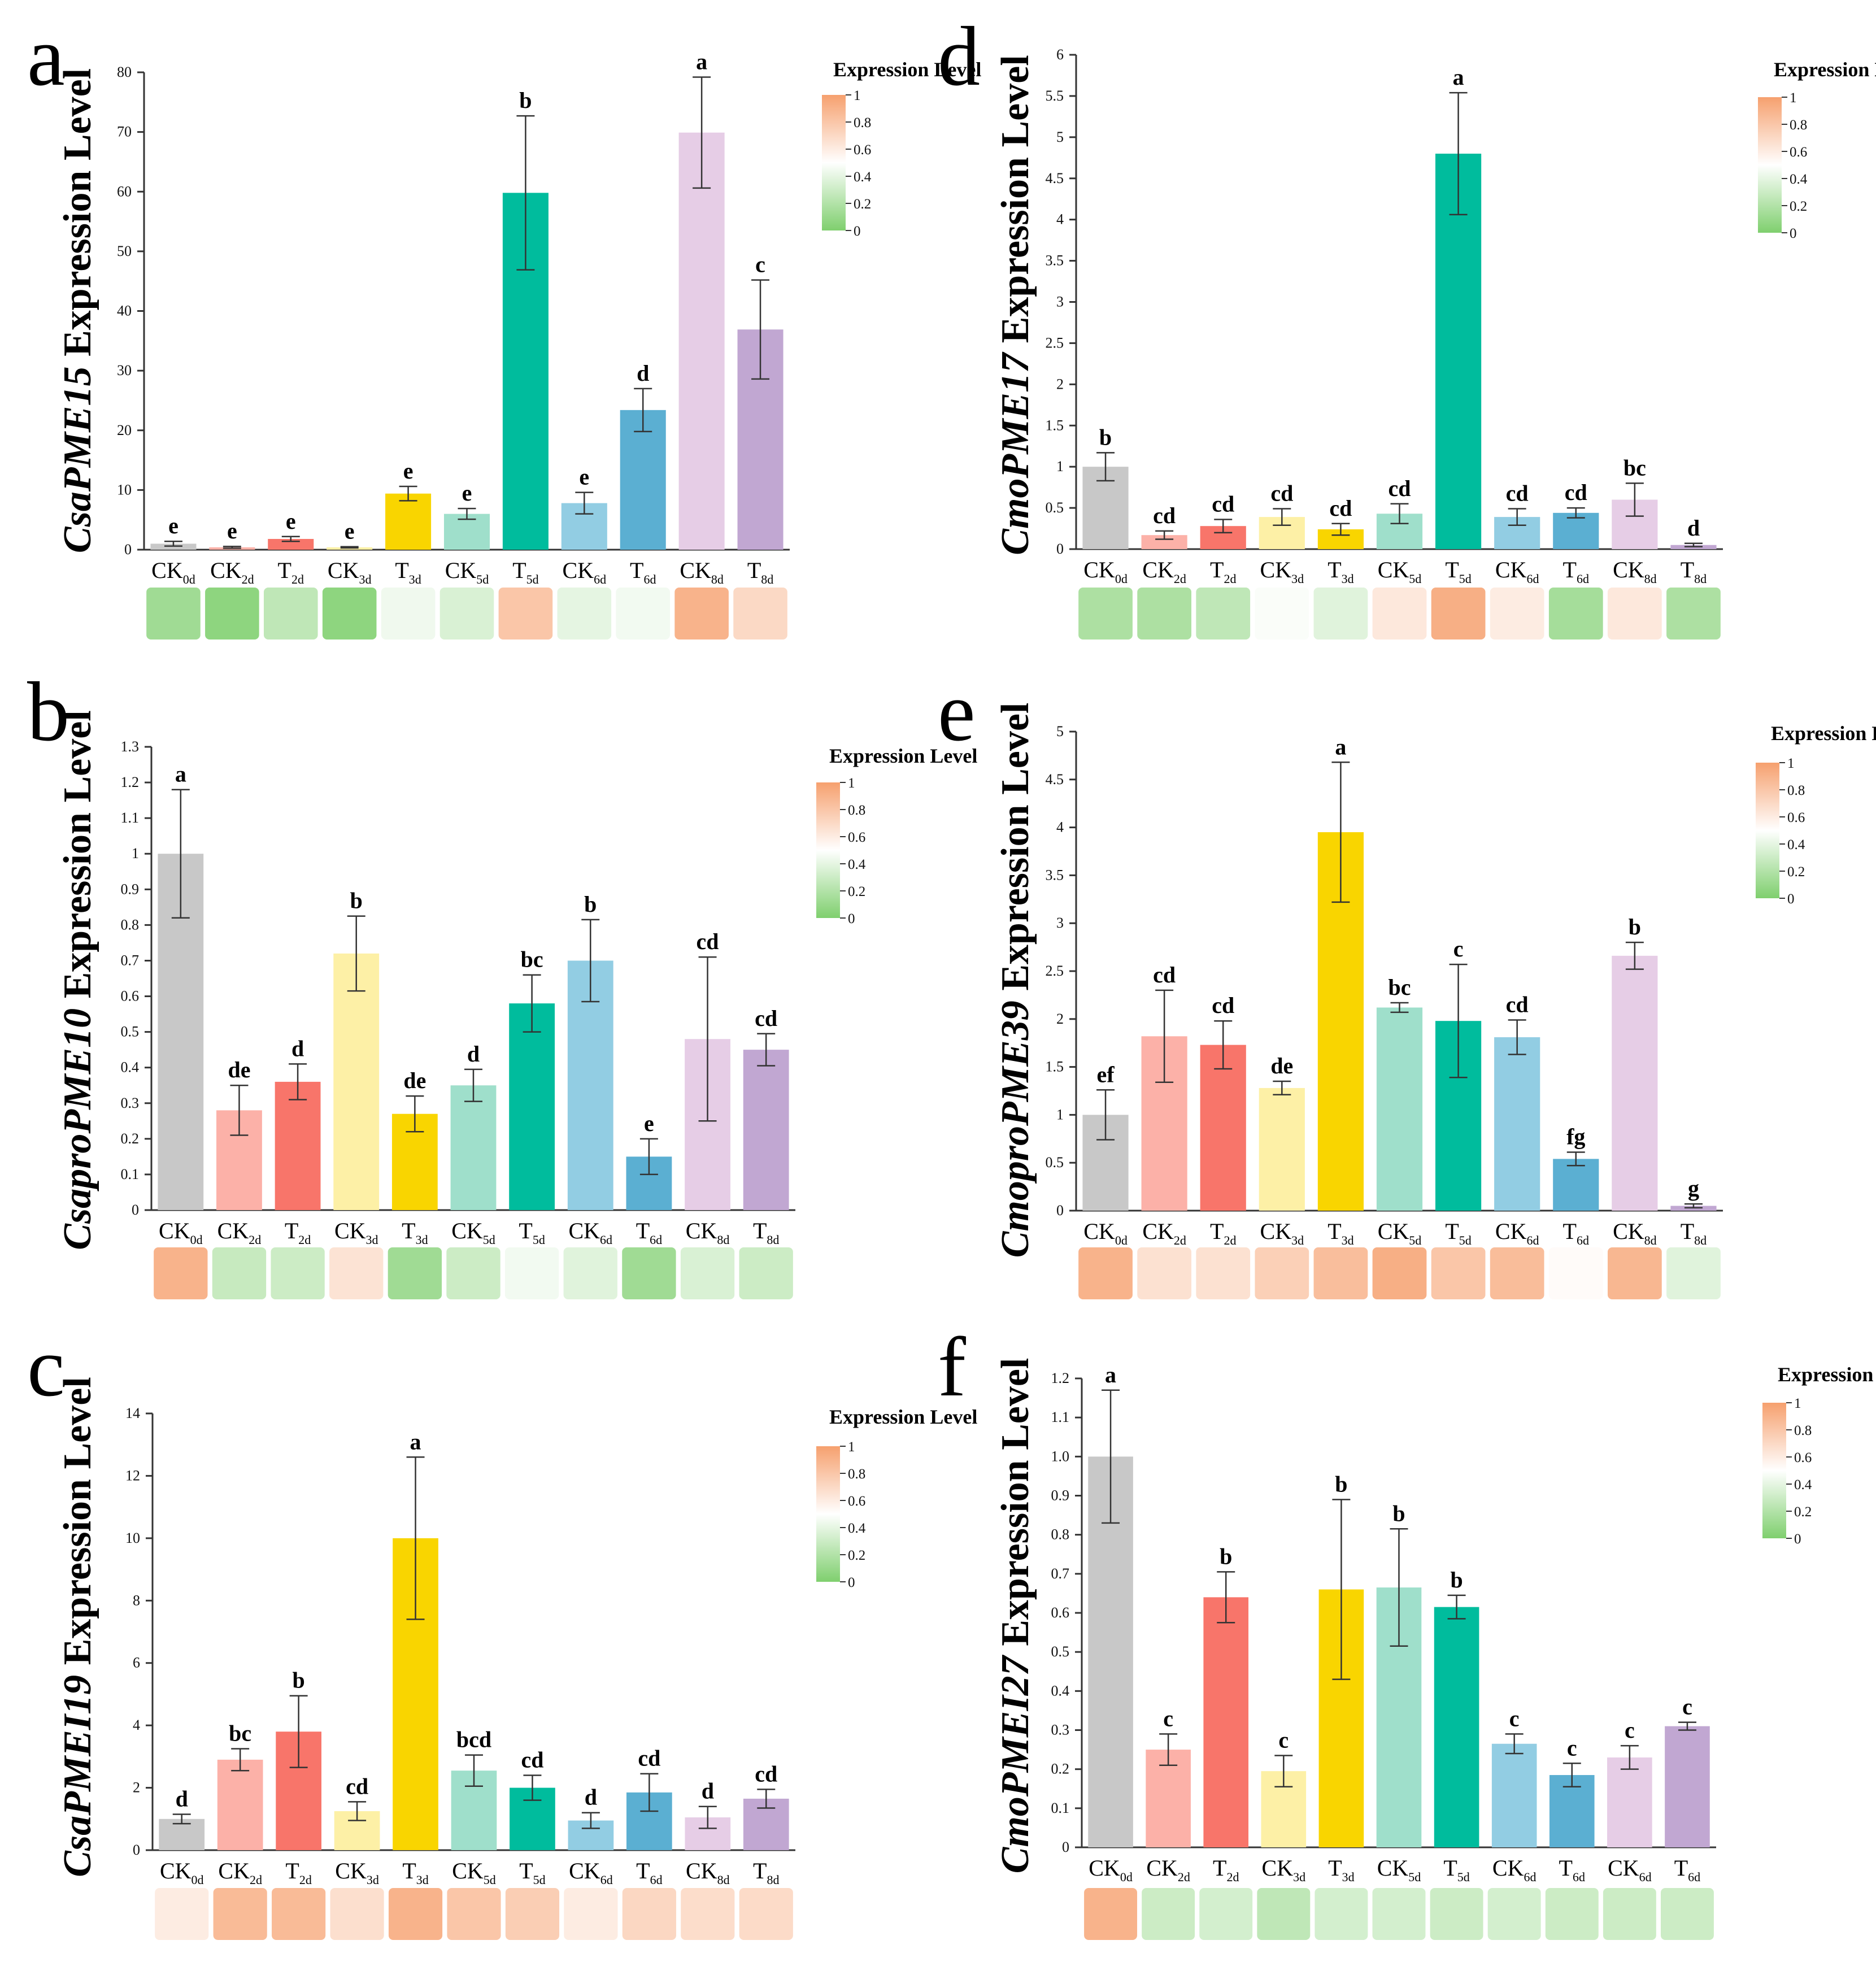  Describe the element at coordinates (1635, 927) in the screenshot. I see `significance-letter: b` at that location.